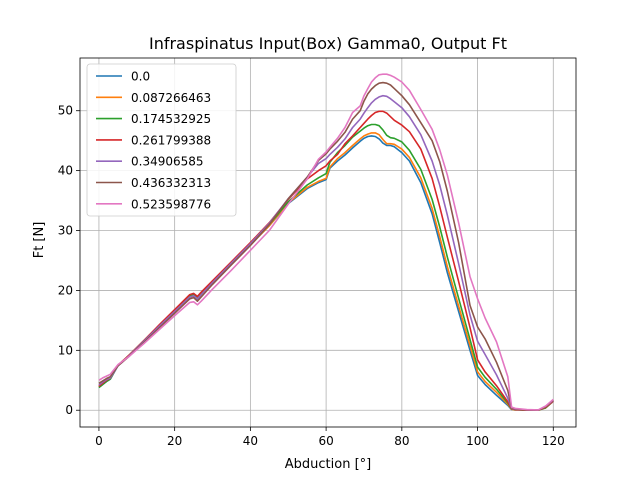 The height and width of the screenshot is (480, 640). I want to click on y-tick-label: 10, so click(65, 350).